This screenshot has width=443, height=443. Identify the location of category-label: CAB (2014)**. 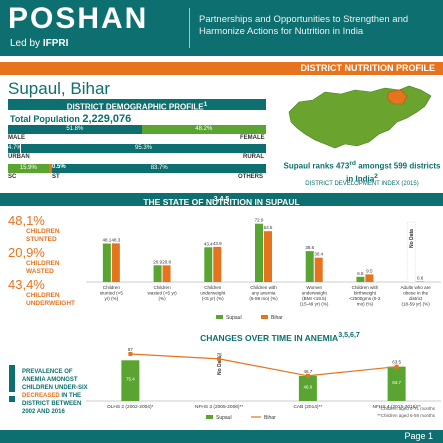
(307, 407).